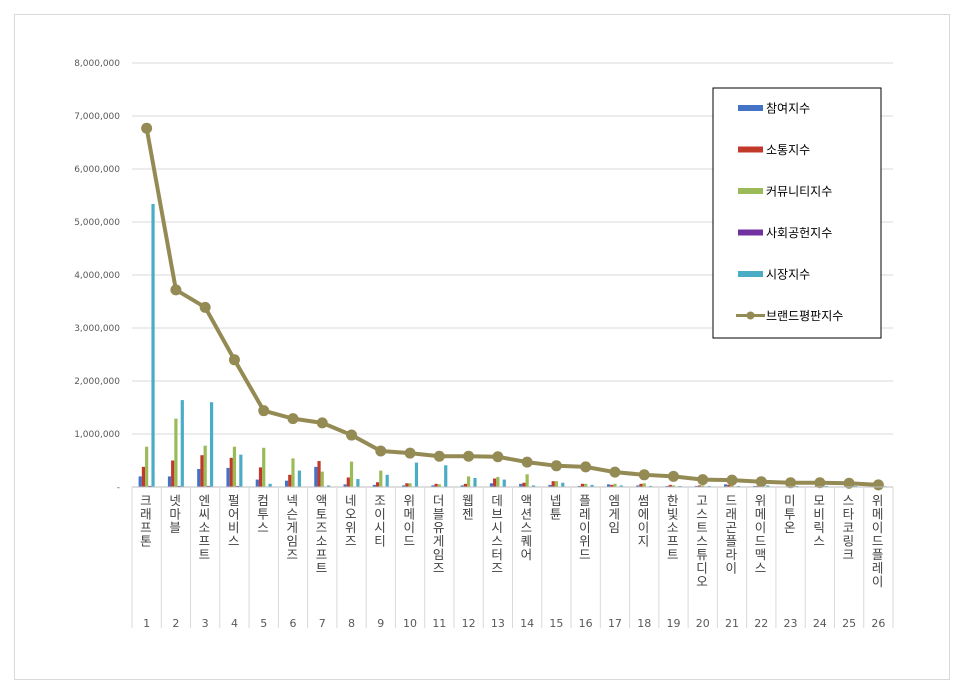 The height and width of the screenshot is (695, 966). Describe the element at coordinates (703, 623) in the screenshot. I see `rank-label: 20` at that location.